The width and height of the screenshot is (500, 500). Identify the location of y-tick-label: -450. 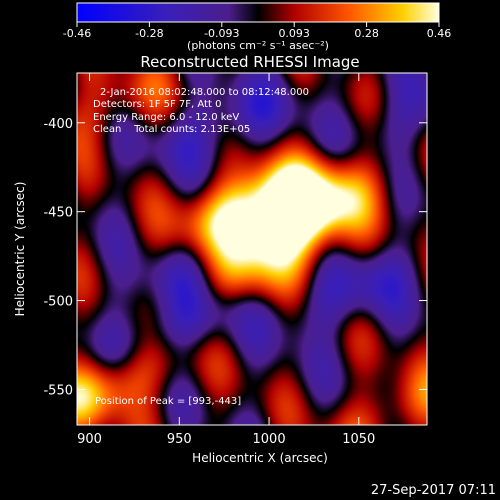
(58, 213).